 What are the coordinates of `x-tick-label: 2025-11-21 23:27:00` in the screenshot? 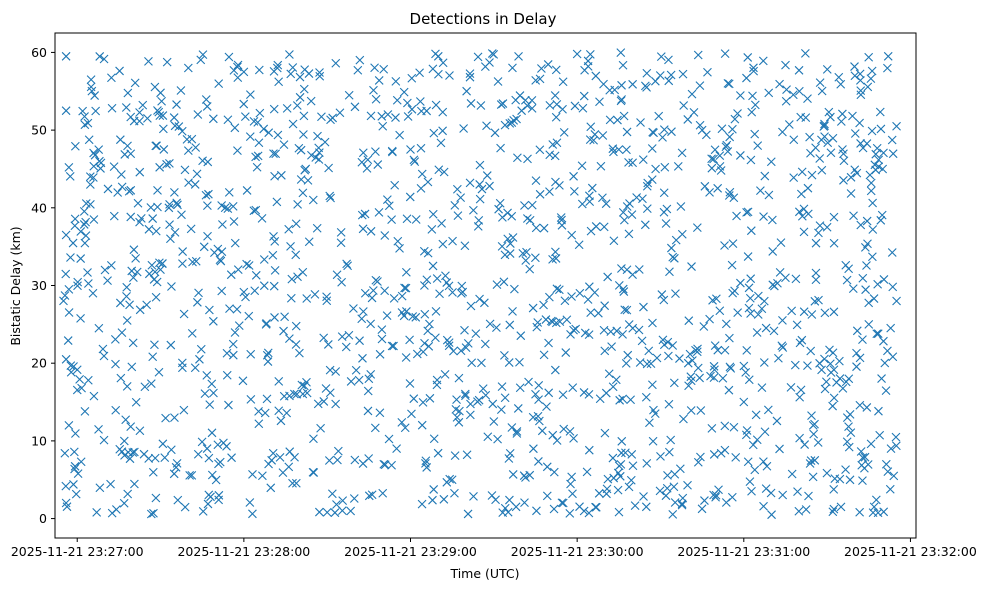 It's located at (77, 551).